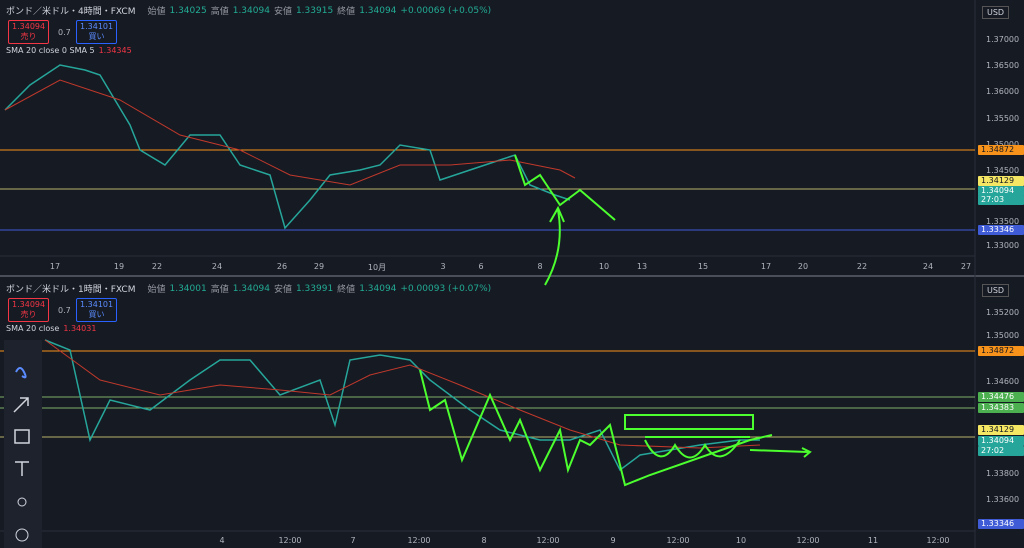 The height and width of the screenshot is (548, 1024). Describe the element at coordinates (71, 290) in the screenshot. I see `header-symbol: ポンド／米ドル・1時間・FXCM` at that location.